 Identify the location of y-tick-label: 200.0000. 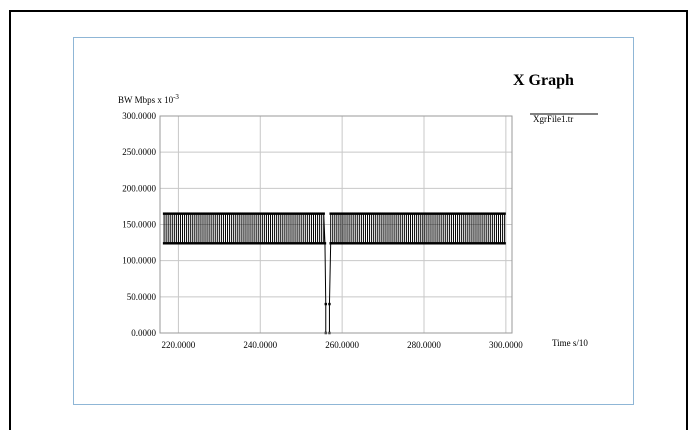
(139, 188).